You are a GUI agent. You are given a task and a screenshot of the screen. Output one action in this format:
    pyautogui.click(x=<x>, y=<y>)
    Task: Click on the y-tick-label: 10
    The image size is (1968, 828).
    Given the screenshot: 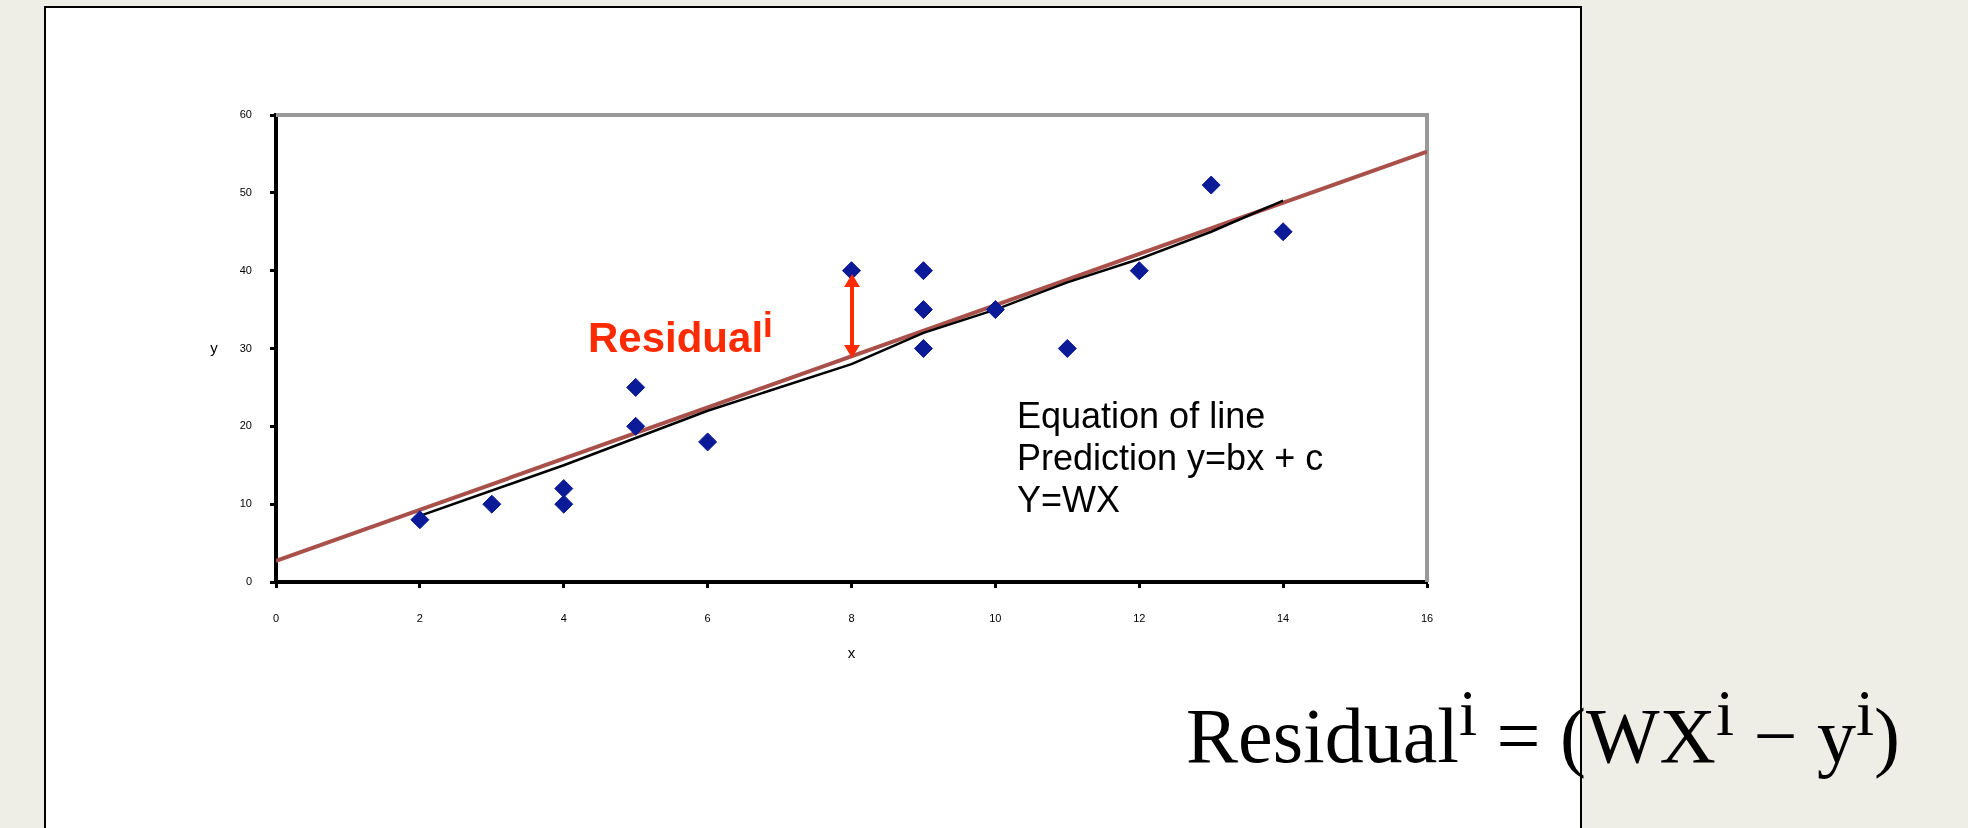 What is the action you would take?
    pyautogui.click(x=245, y=503)
    